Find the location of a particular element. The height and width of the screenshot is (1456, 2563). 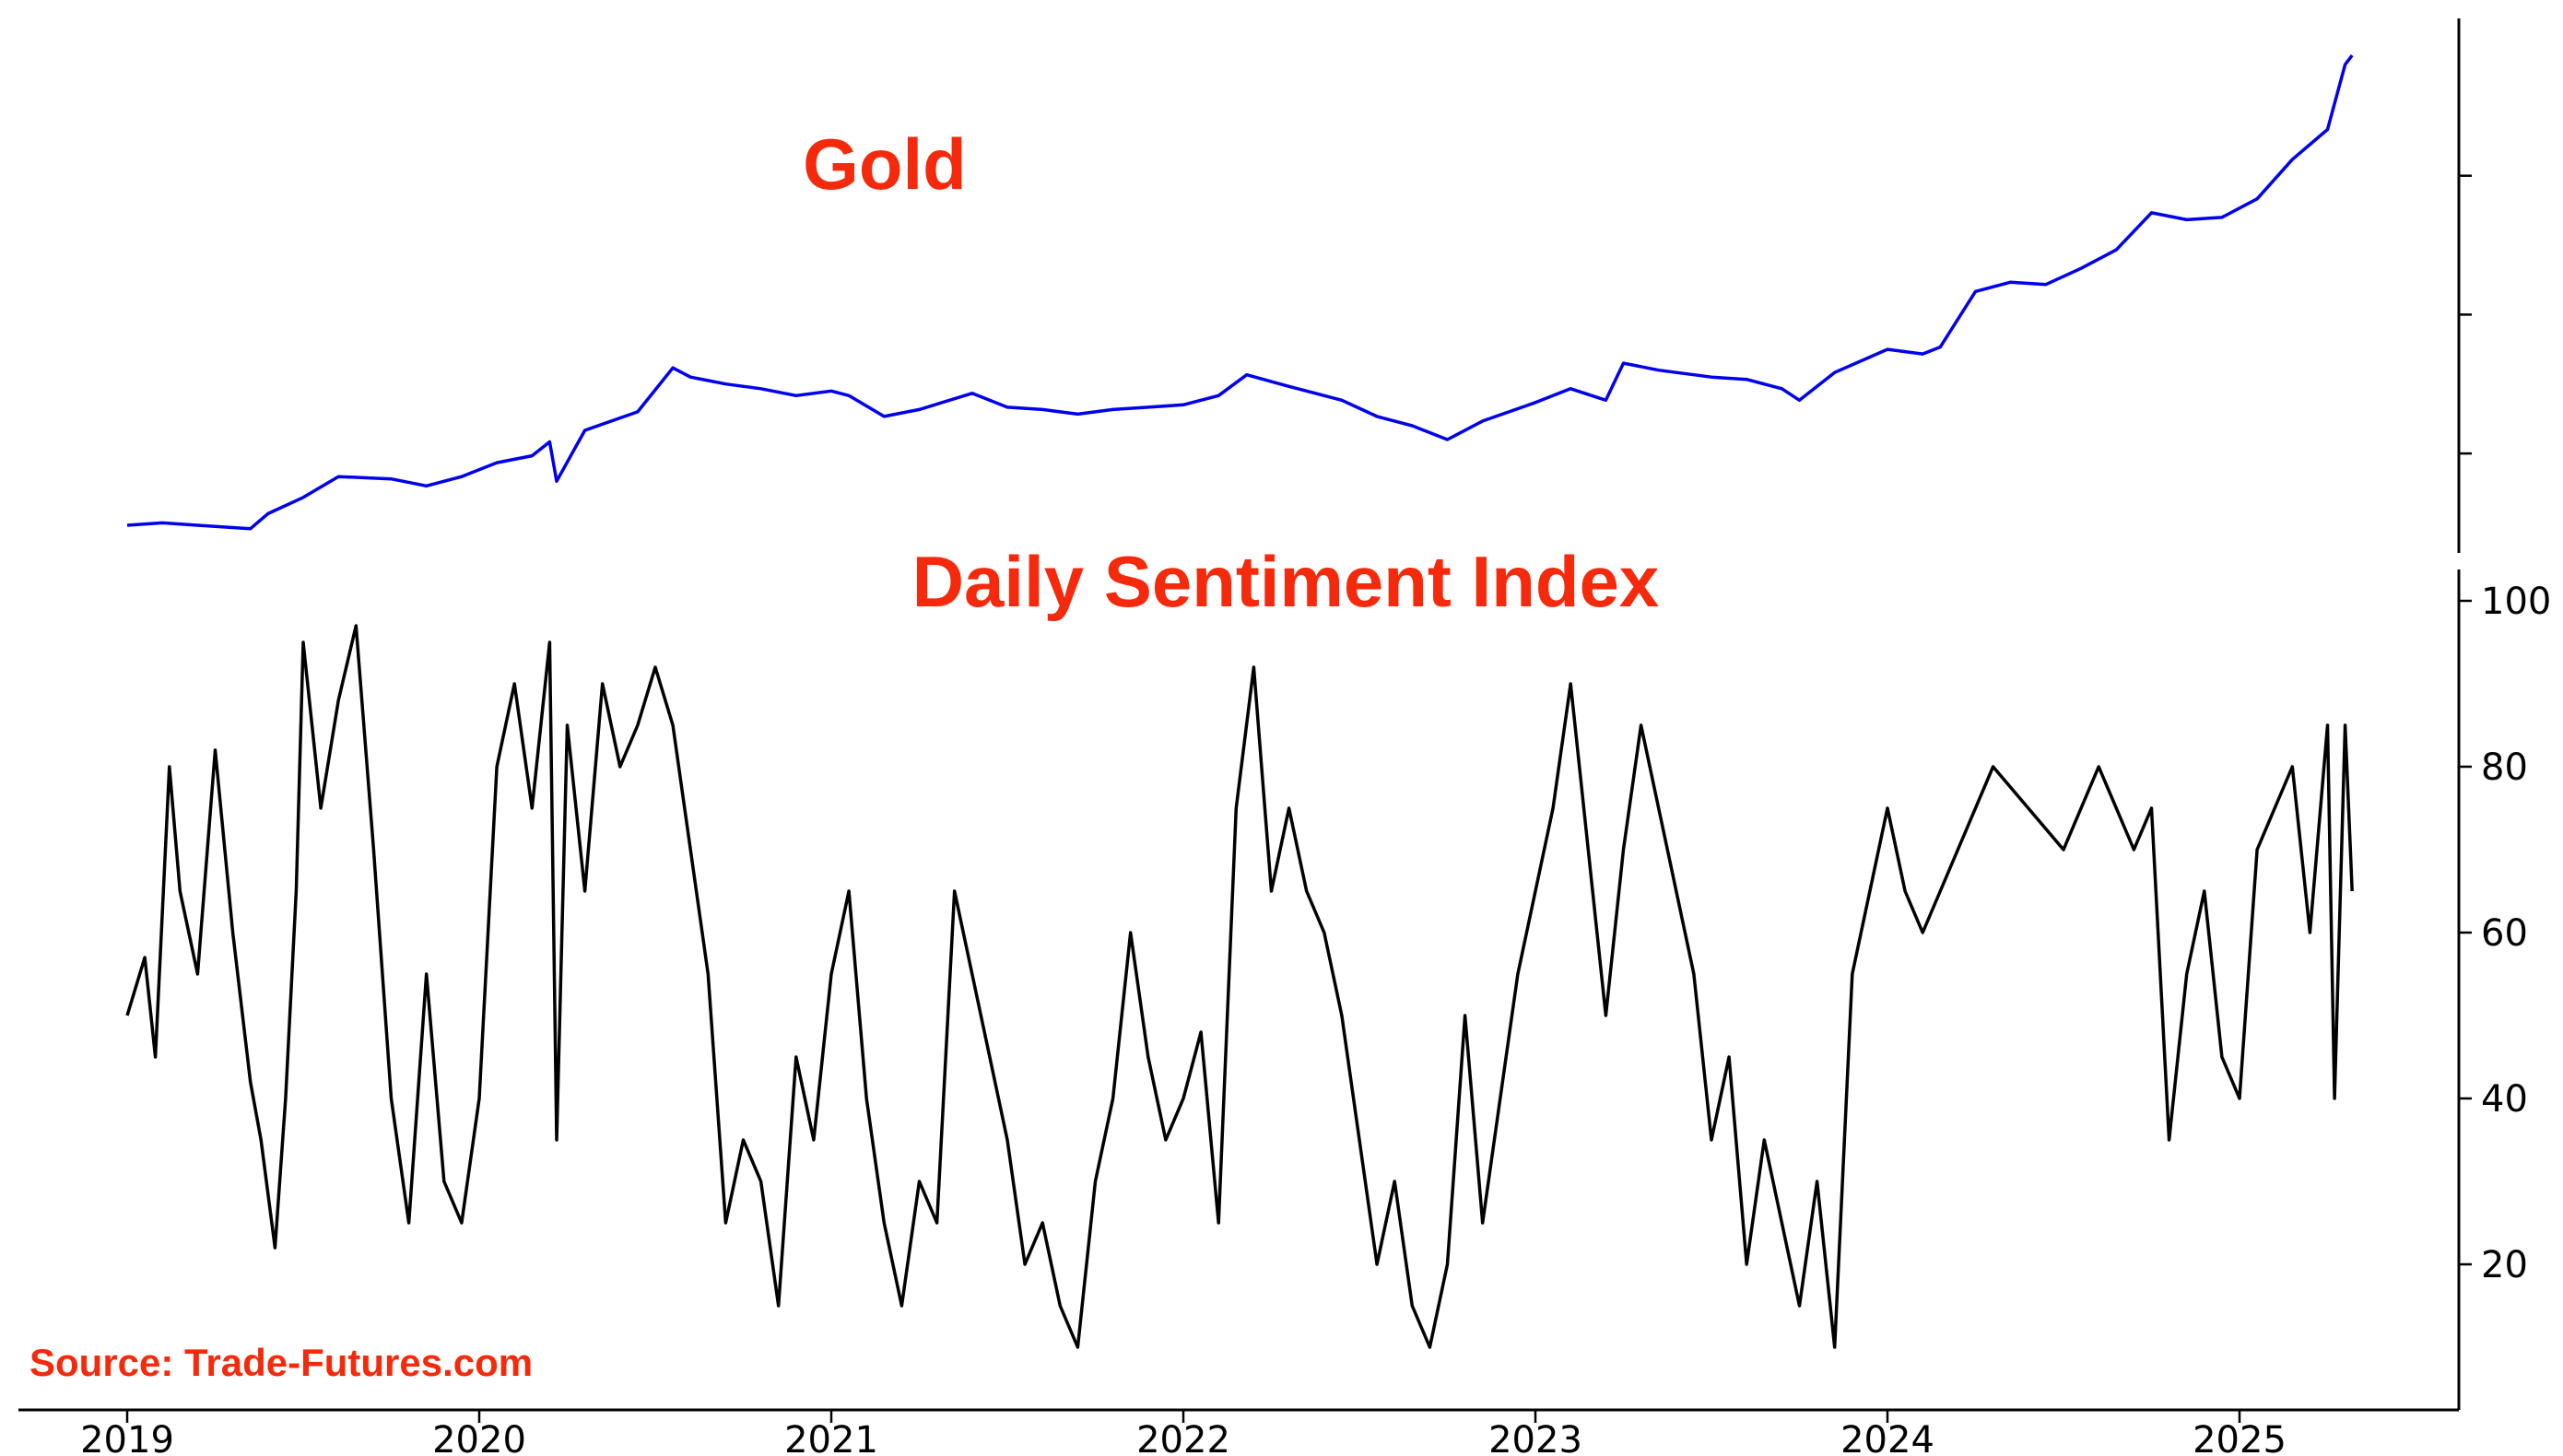

dsi-y-tick-label: 20 is located at coordinates (2505, 1265).